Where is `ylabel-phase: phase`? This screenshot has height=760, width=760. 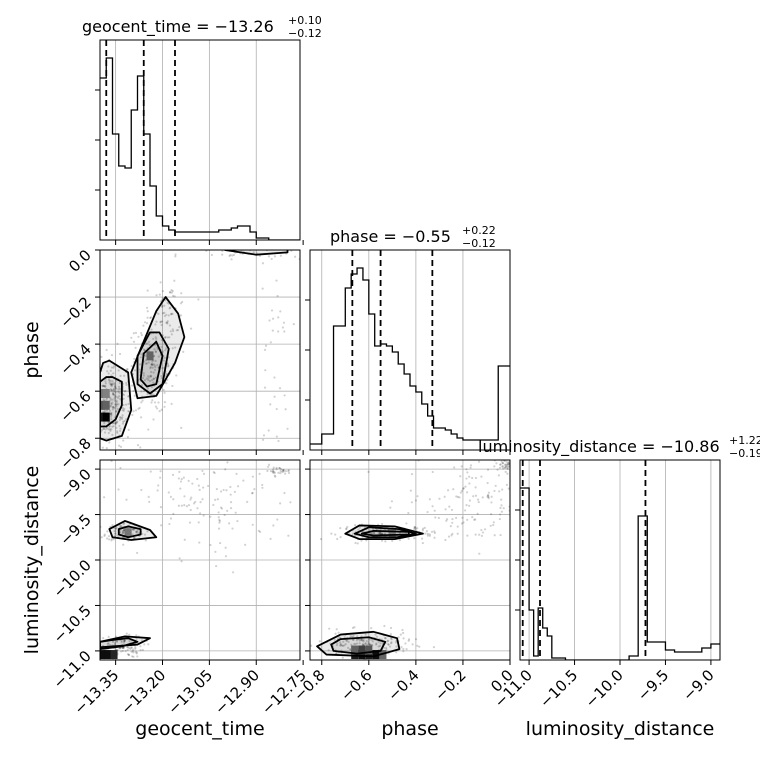 ylabel-phase: phase is located at coordinates (32, 349).